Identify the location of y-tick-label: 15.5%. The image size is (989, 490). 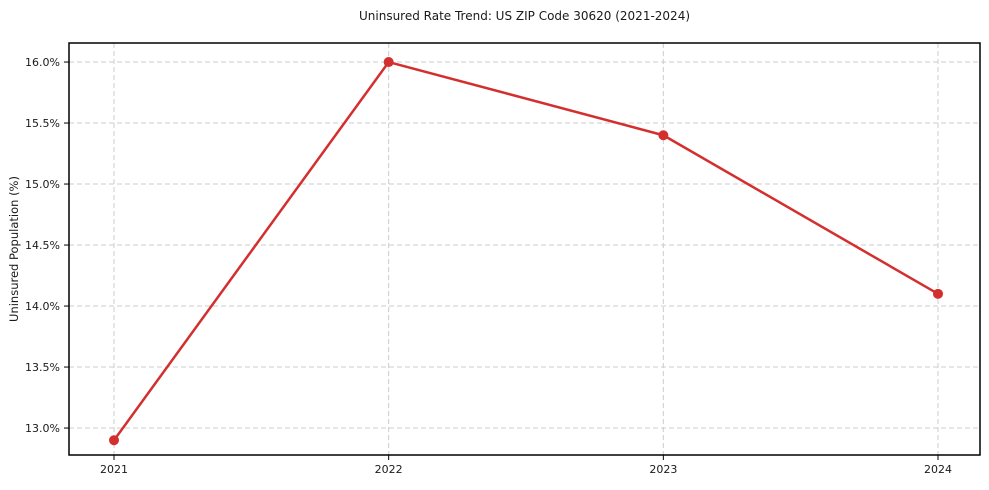
(42, 123).